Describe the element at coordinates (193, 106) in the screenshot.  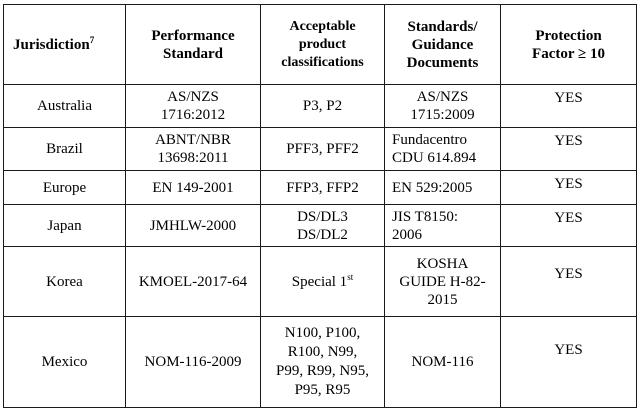
I see `cell-performance: AS/NZS 1716:2012` at that location.